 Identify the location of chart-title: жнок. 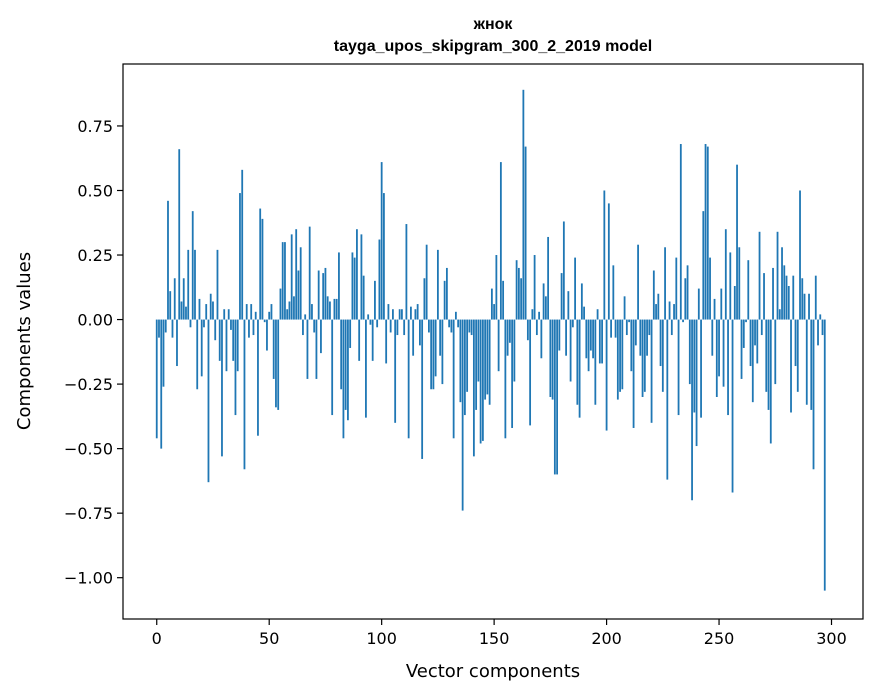
(493, 24).